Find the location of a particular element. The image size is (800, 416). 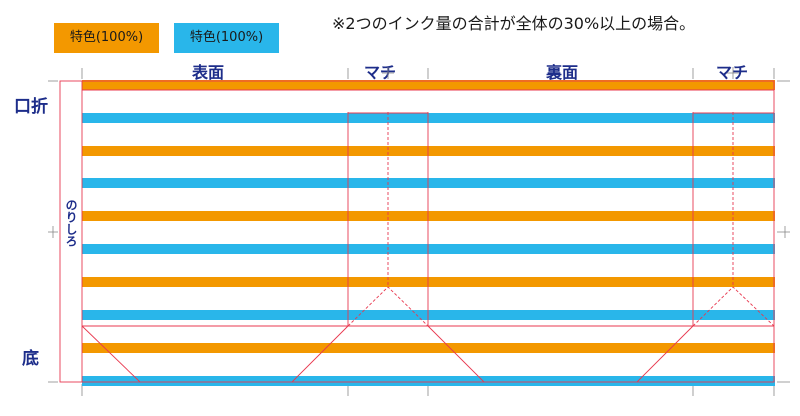

ink-coverage-note: ※2つのインク量の合計が全体の30%以上の場合。 is located at coordinates (514, 23).